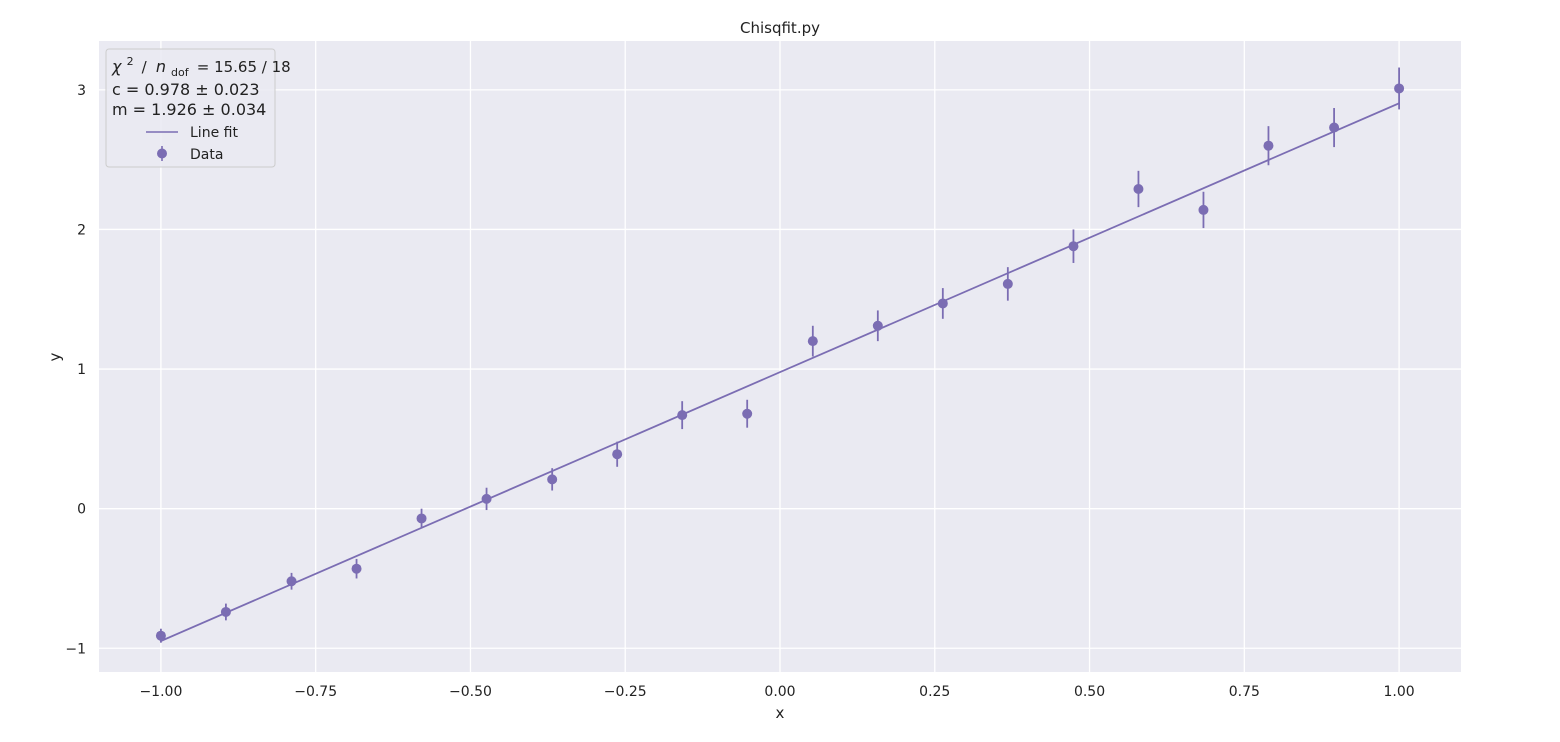 The image size is (1560, 742). What do you see at coordinates (75, 370) in the screenshot?
I see `y-tick-labels: −1 0 1 2 3` at bounding box center [75, 370].